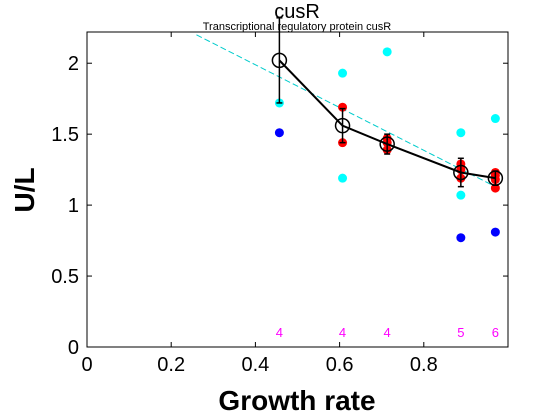 The width and height of the screenshot is (560, 420). I want to click on chart-subtitle: Transcriptional regulatory protein cusR, so click(297, 27).